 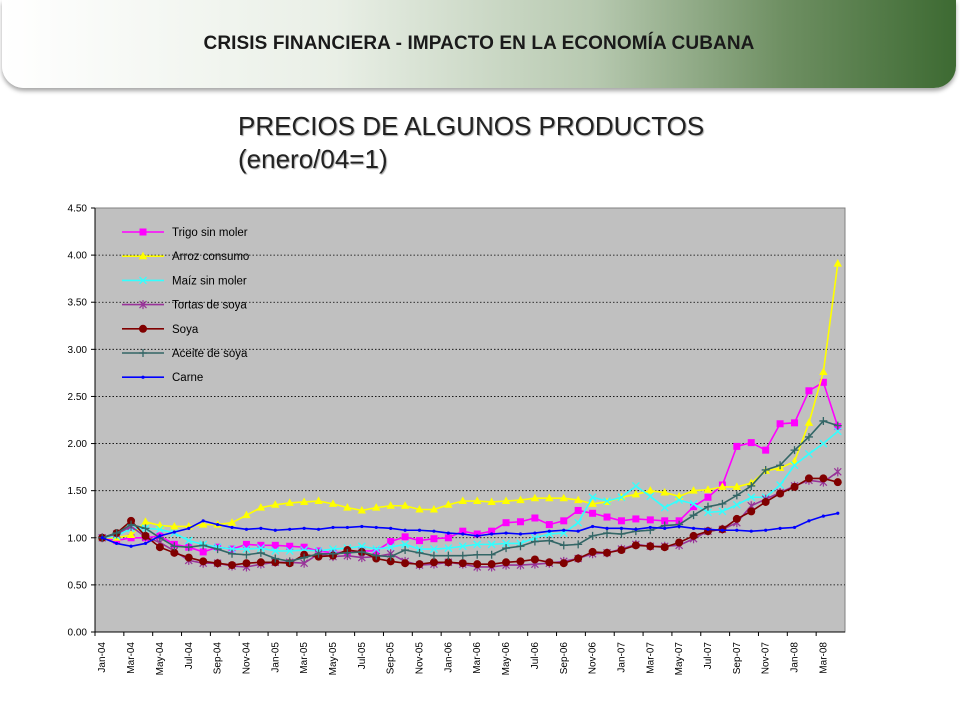 What do you see at coordinates (535, 656) in the screenshot?
I see `x-tick-label: Jul-06` at bounding box center [535, 656].